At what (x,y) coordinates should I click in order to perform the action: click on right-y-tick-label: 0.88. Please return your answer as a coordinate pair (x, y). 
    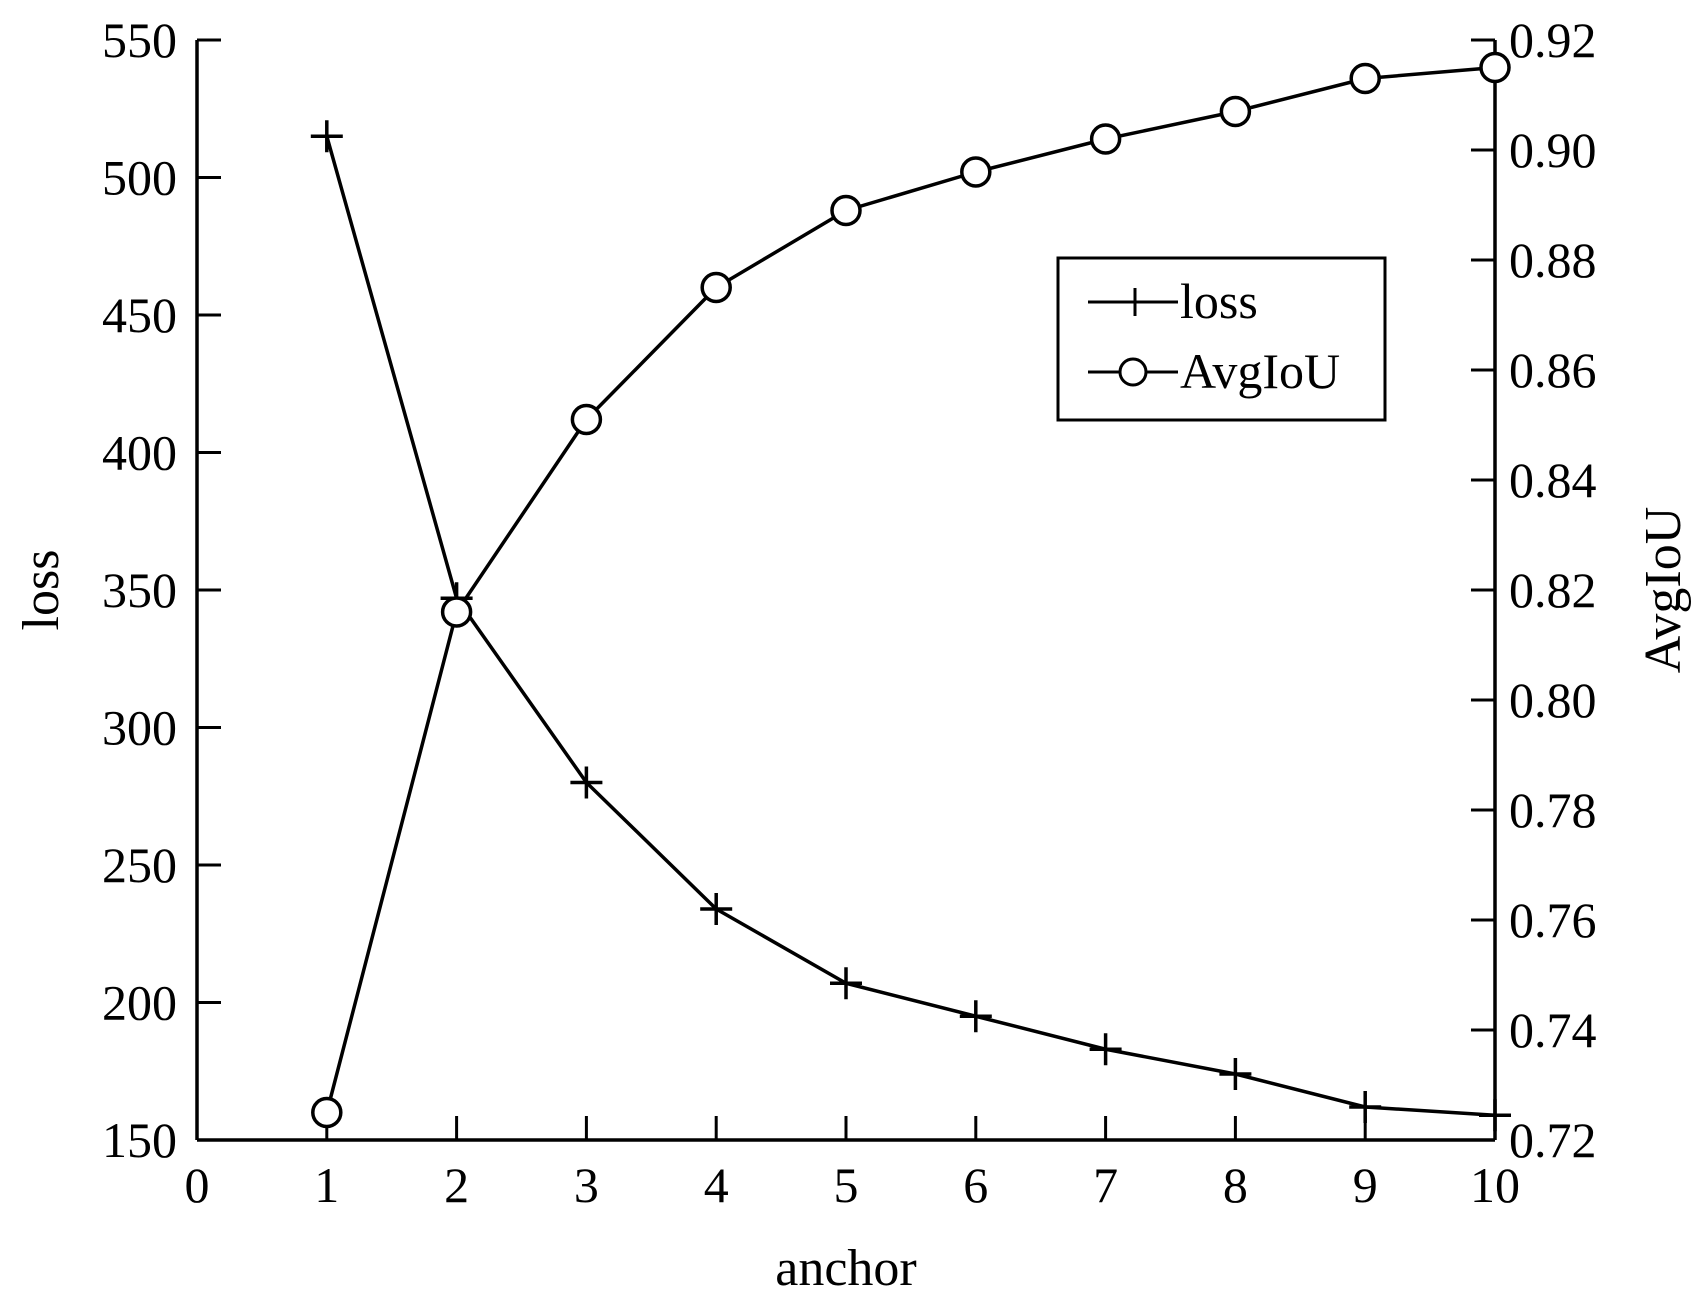
    Looking at the image, I should click on (1553, 260).